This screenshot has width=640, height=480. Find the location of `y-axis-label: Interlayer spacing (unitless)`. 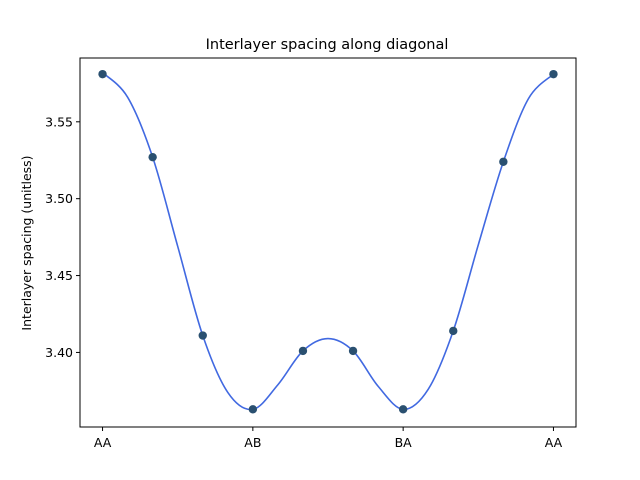

y-axis-label: Interlayer spacing (unitless) is located at coordinates (26, 242).